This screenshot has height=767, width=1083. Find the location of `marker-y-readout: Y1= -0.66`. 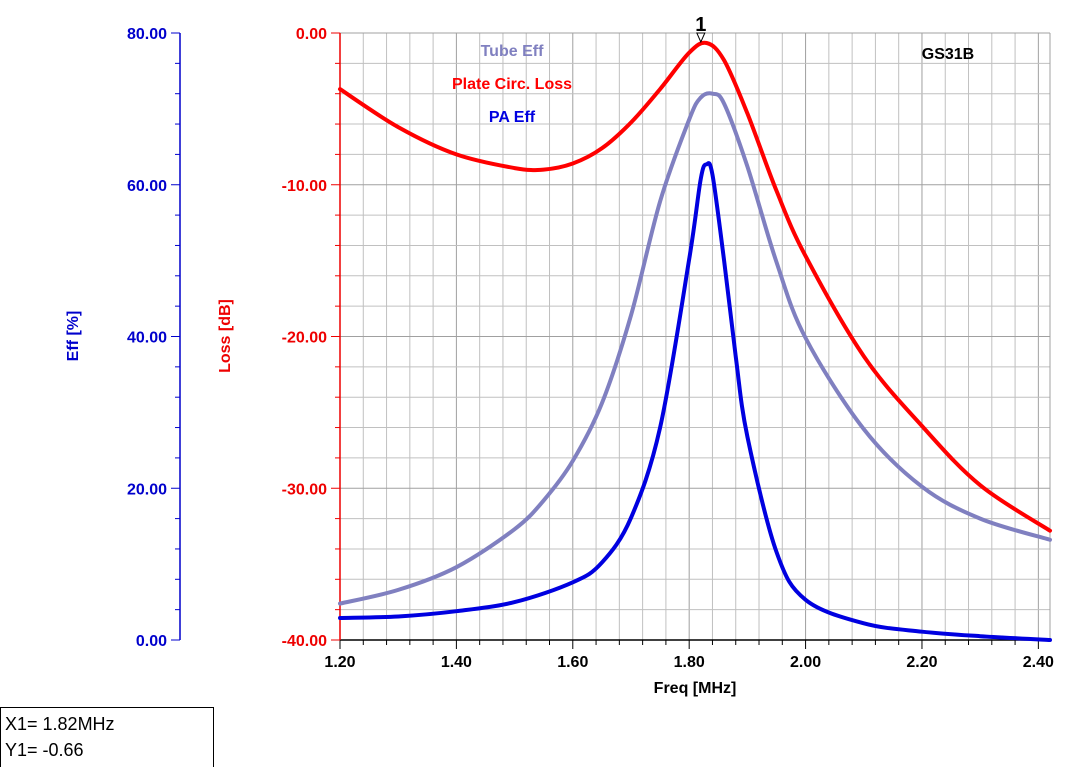

marker-y-readout: Y1= -0.66 is located at coordinates (44, 750).